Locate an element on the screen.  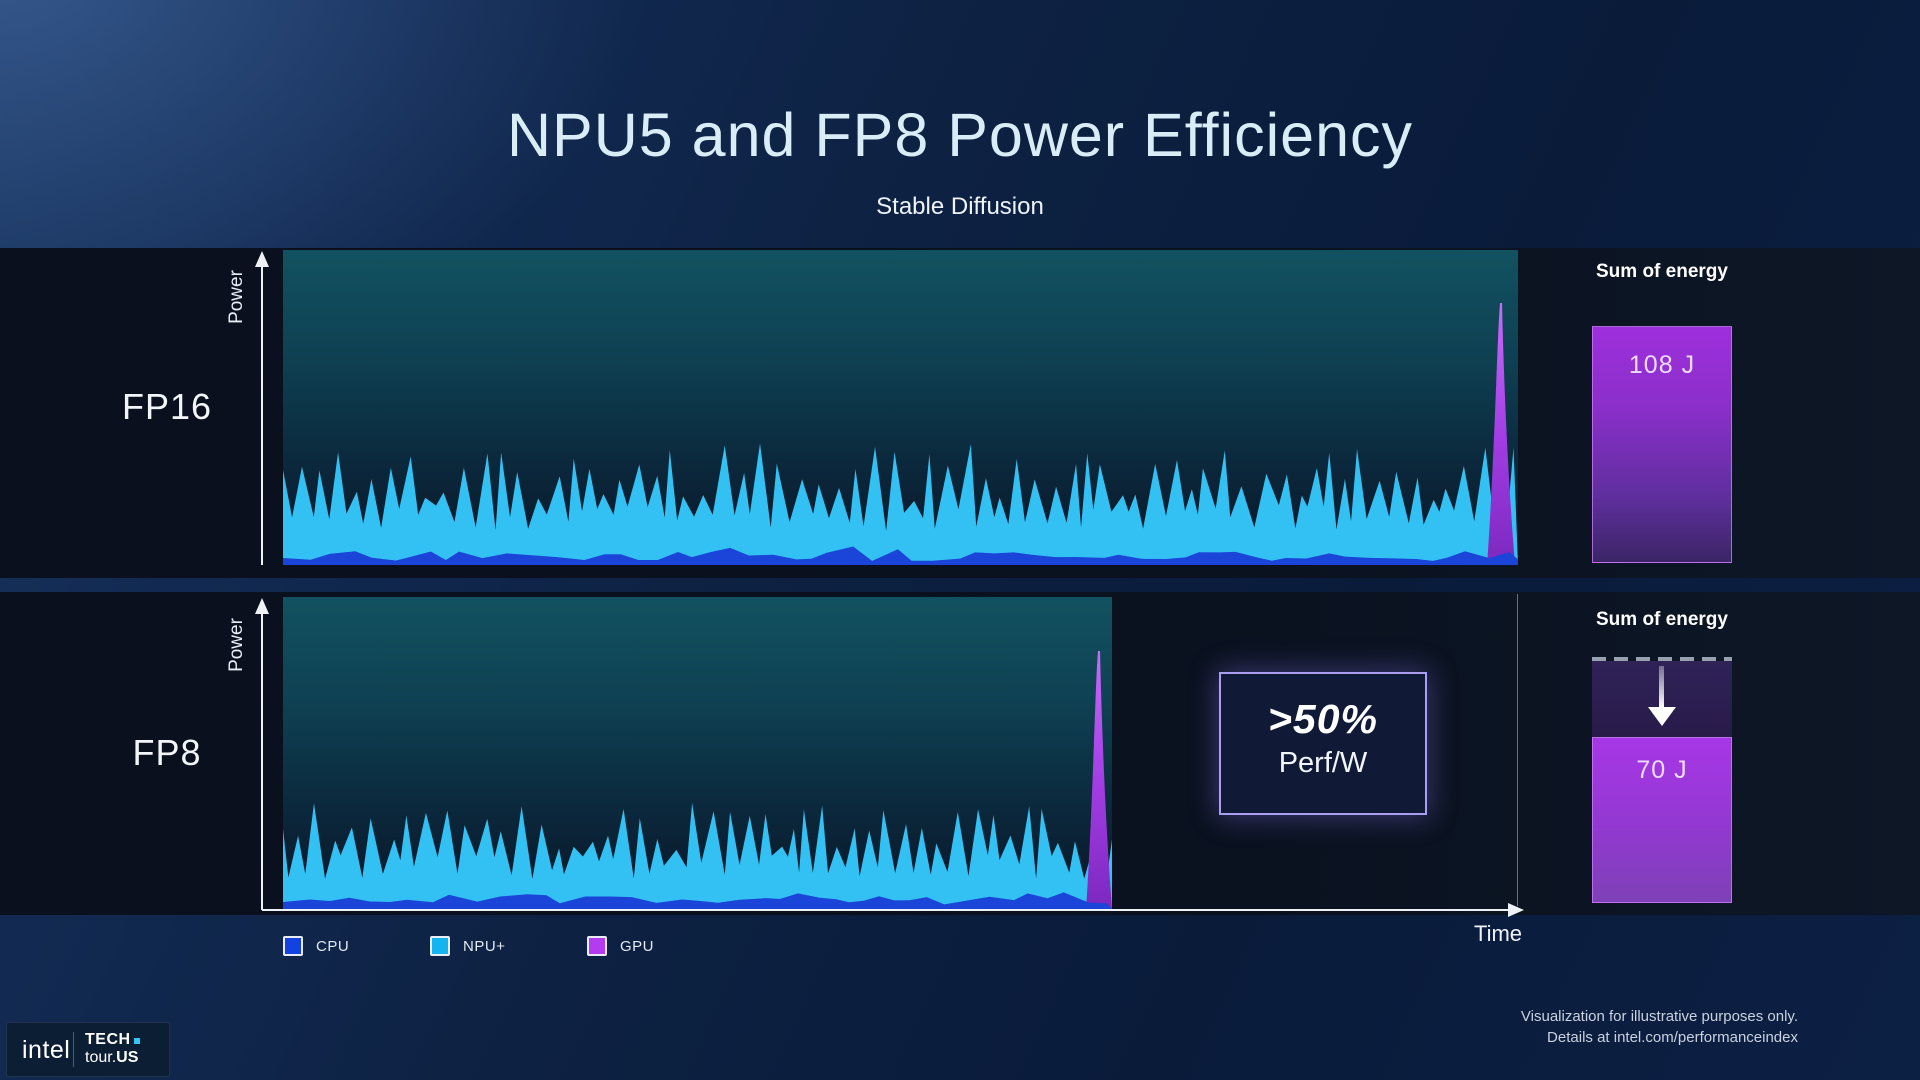
legend-item-npu: NPU+ is located at coordinates (467, 946).